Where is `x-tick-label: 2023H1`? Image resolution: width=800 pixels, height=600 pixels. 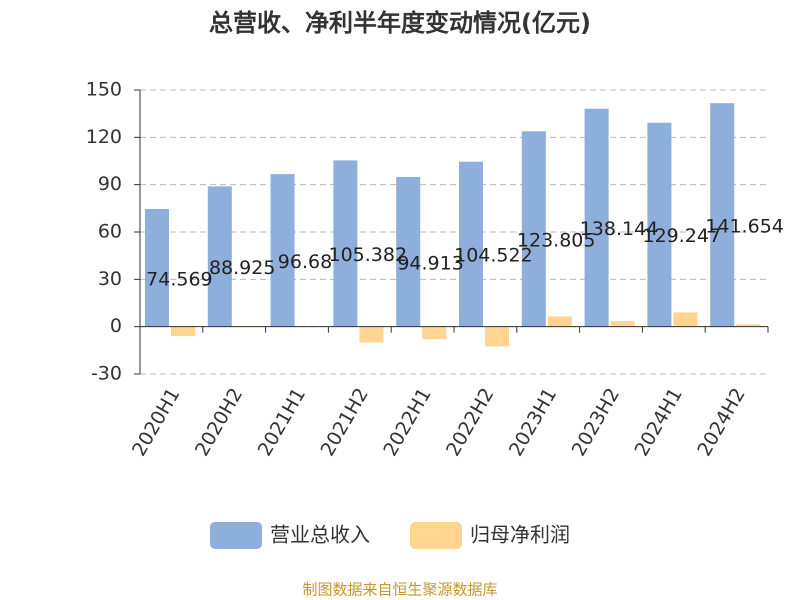 x-tick-label: 2023H1 is located at coordinates (533, 422).